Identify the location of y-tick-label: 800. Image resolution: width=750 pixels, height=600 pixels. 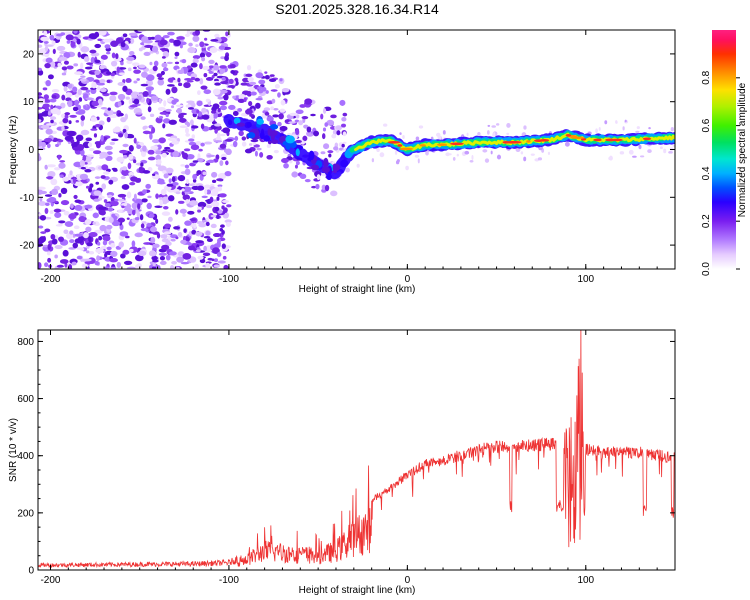
(25, 342).